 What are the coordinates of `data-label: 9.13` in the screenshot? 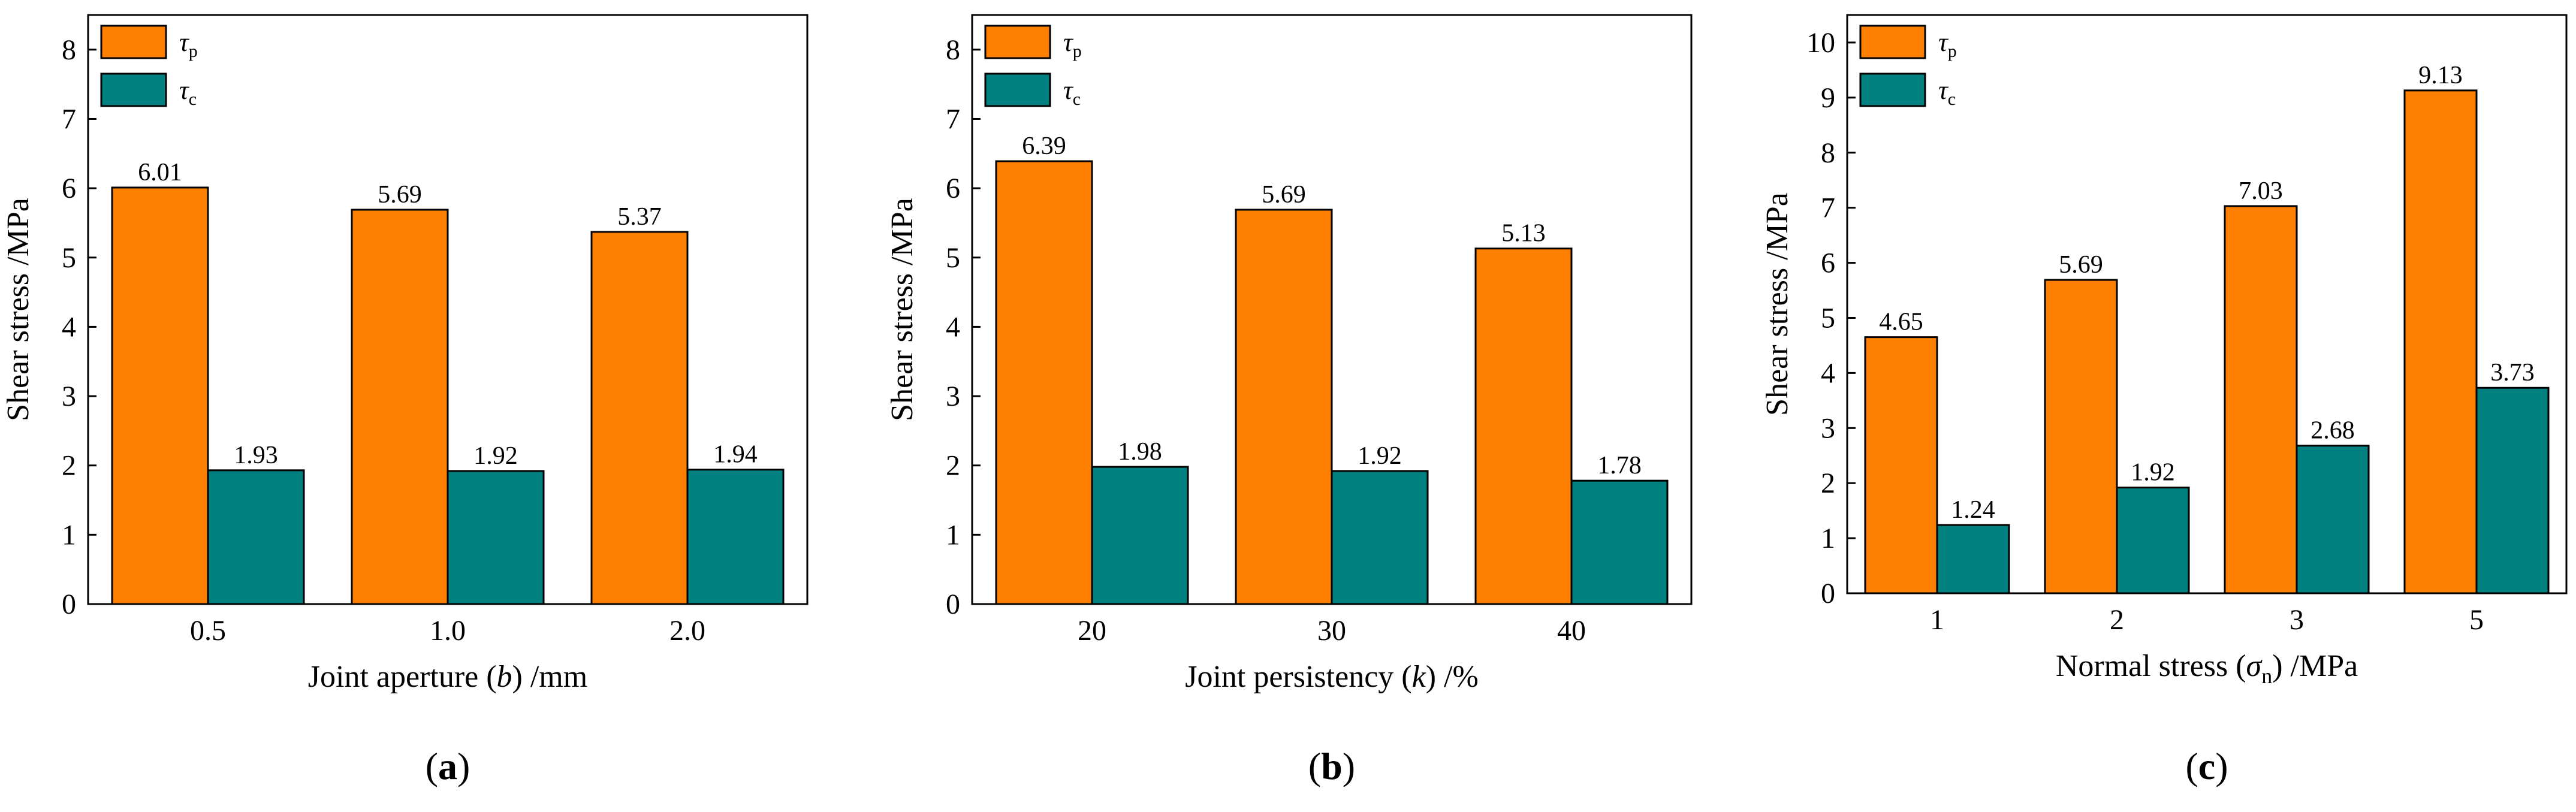 It's located at (2440, 75).